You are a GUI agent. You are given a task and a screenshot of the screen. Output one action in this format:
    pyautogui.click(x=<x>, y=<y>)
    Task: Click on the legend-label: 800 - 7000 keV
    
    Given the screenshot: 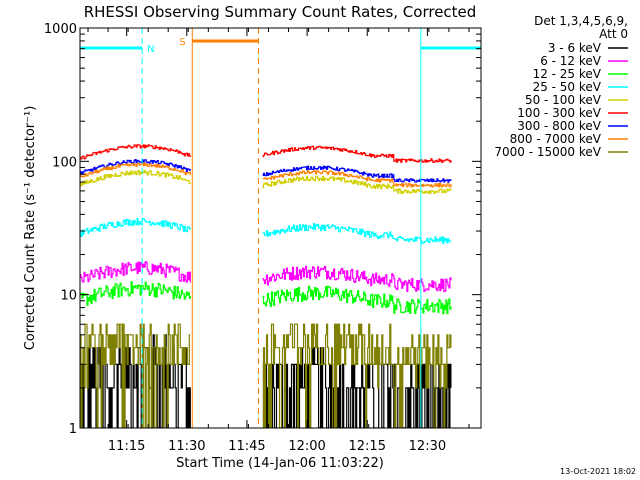 What is the action you would take?
    pyautogui.click(x=556, y=139)
    